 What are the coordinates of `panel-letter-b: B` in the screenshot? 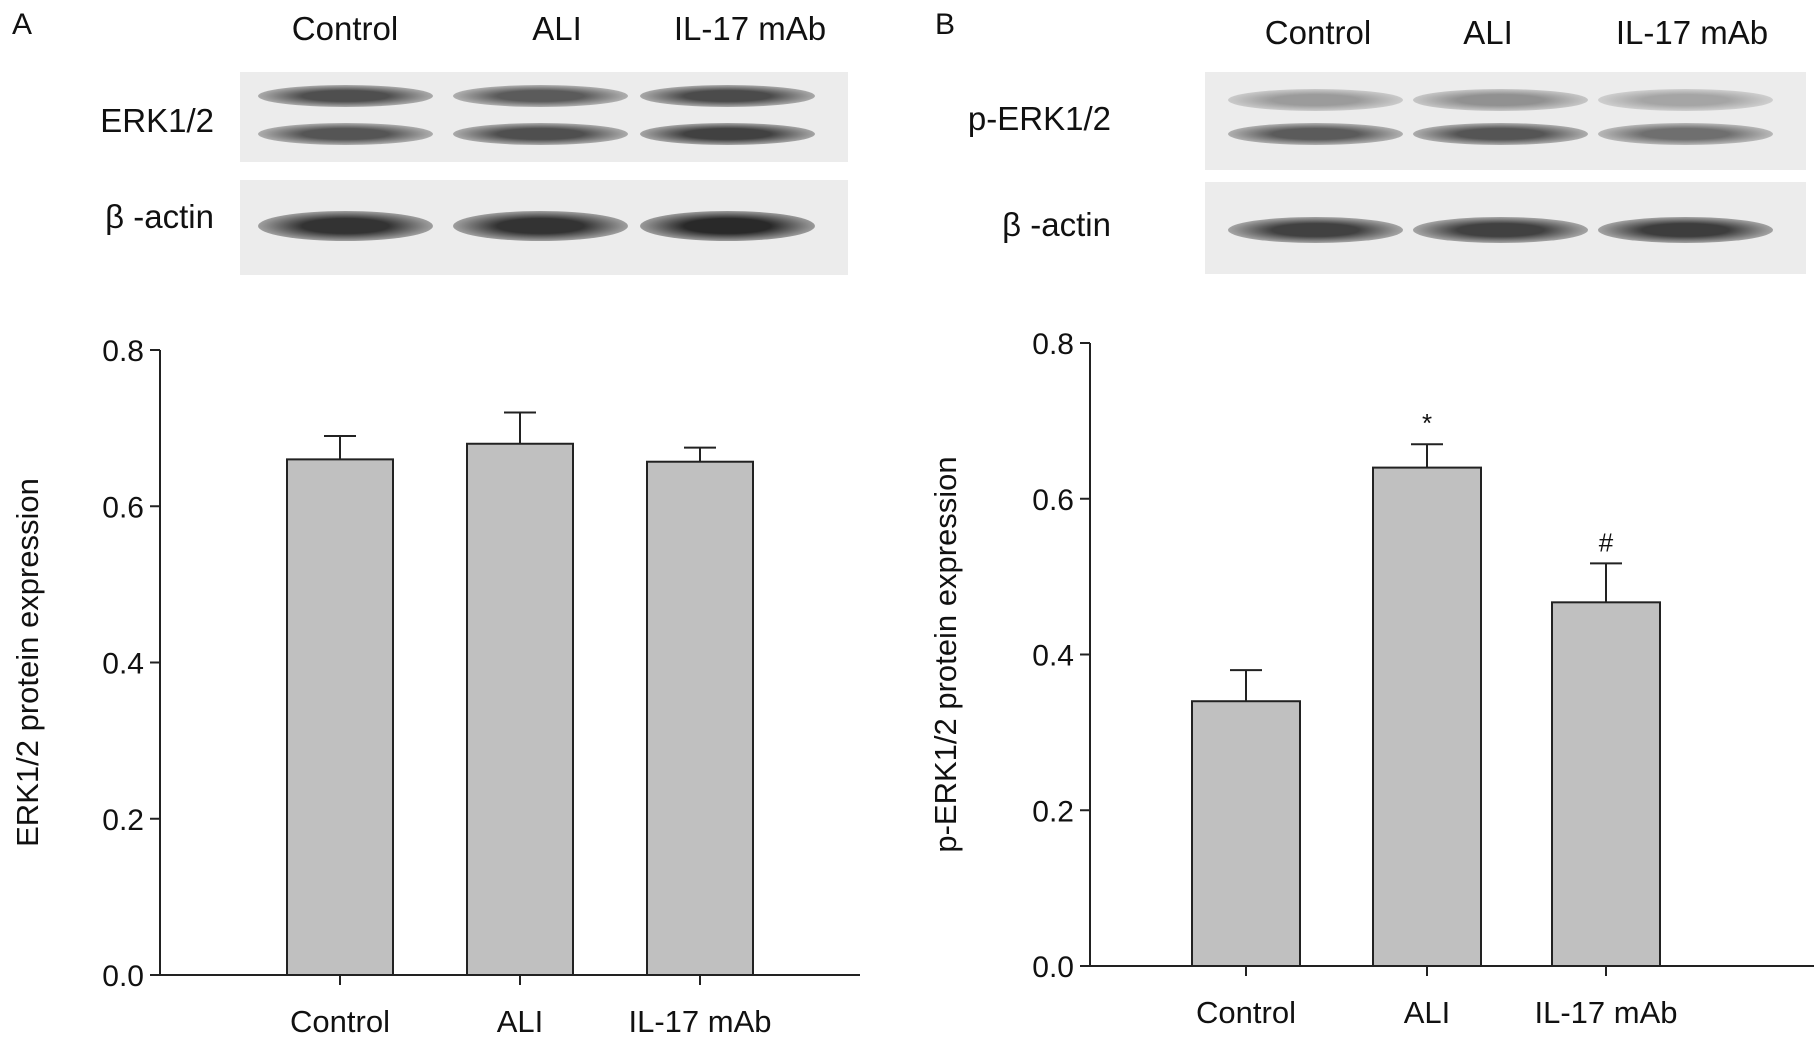 It's located at (945, 24).